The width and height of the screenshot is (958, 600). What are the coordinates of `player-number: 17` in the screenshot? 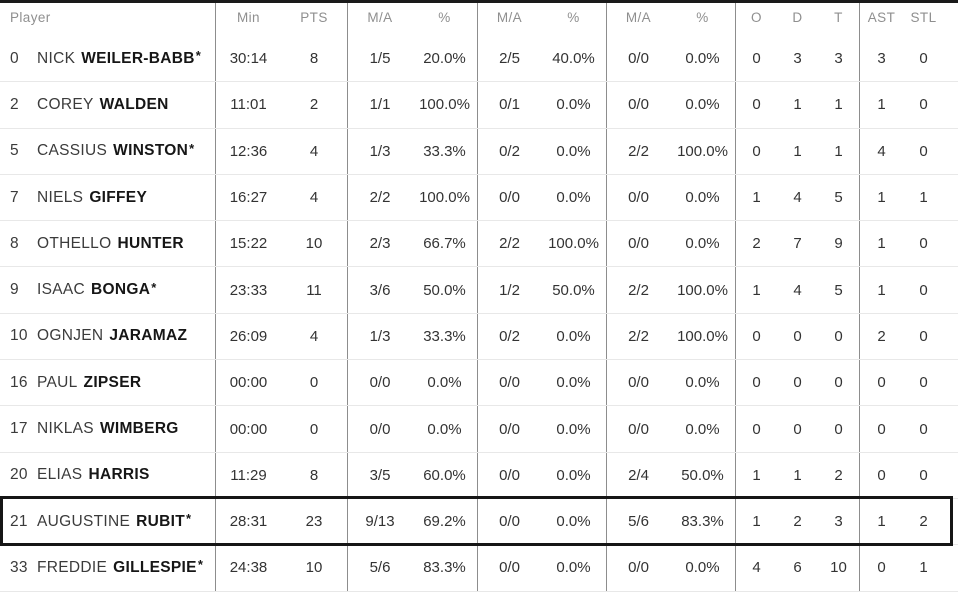 It's located at (19, 429).